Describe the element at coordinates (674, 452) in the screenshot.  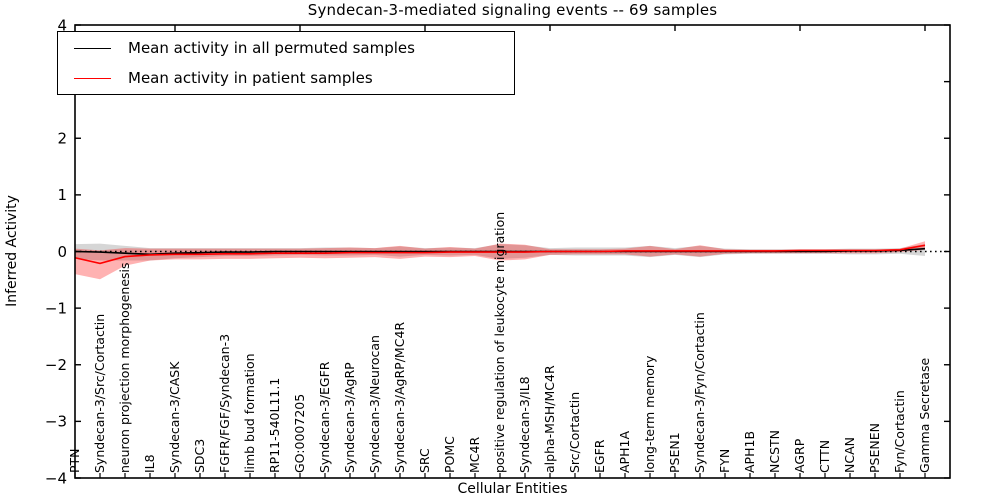
I see `x-tick-label: PSEN1` at that location.